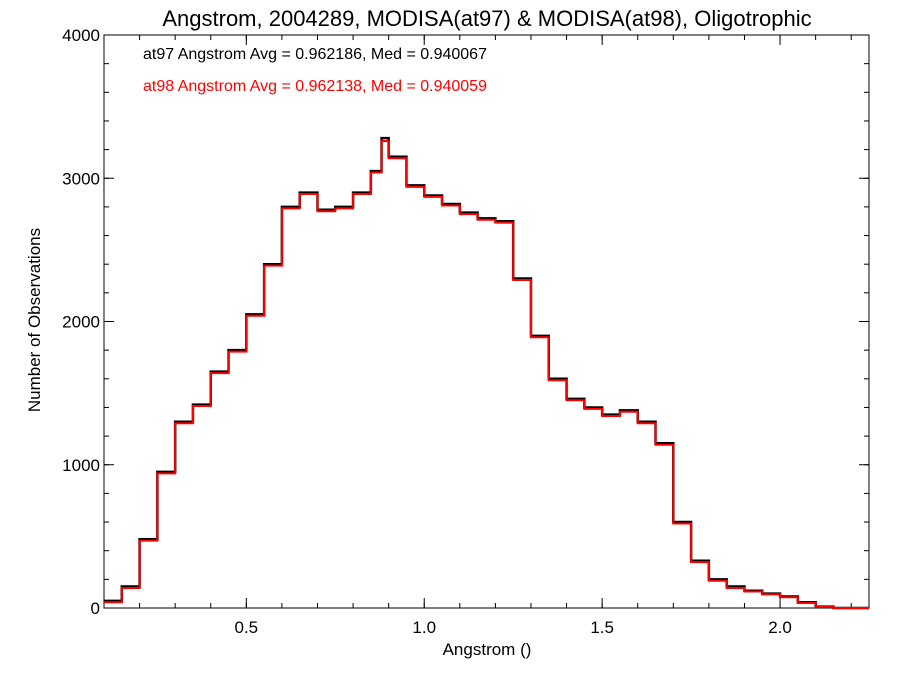 This screenshot has height=675, width=900. What do you see at coordinates (81, 178) in the screenshot?
I see `y-tick-label: 3000` at bounding box center [81, 178].